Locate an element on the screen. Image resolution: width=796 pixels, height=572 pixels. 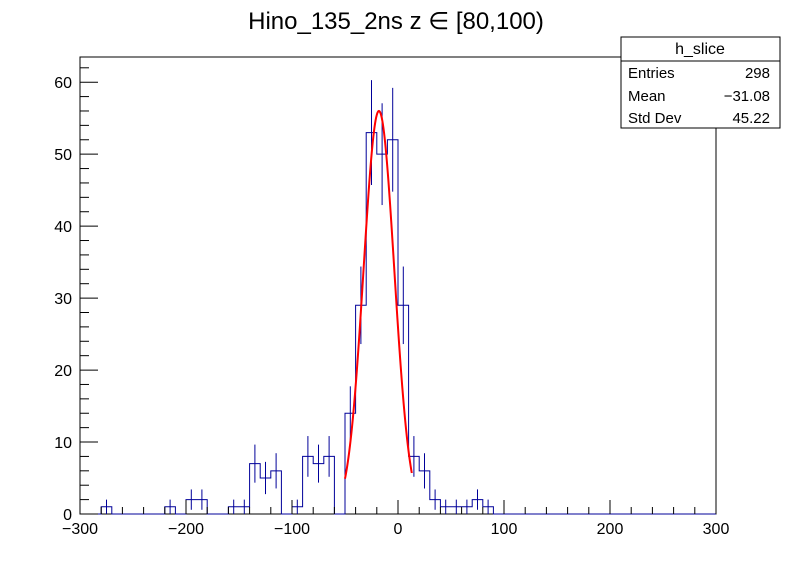
x-tick-label: 300 is located at coordinates (716, 529).